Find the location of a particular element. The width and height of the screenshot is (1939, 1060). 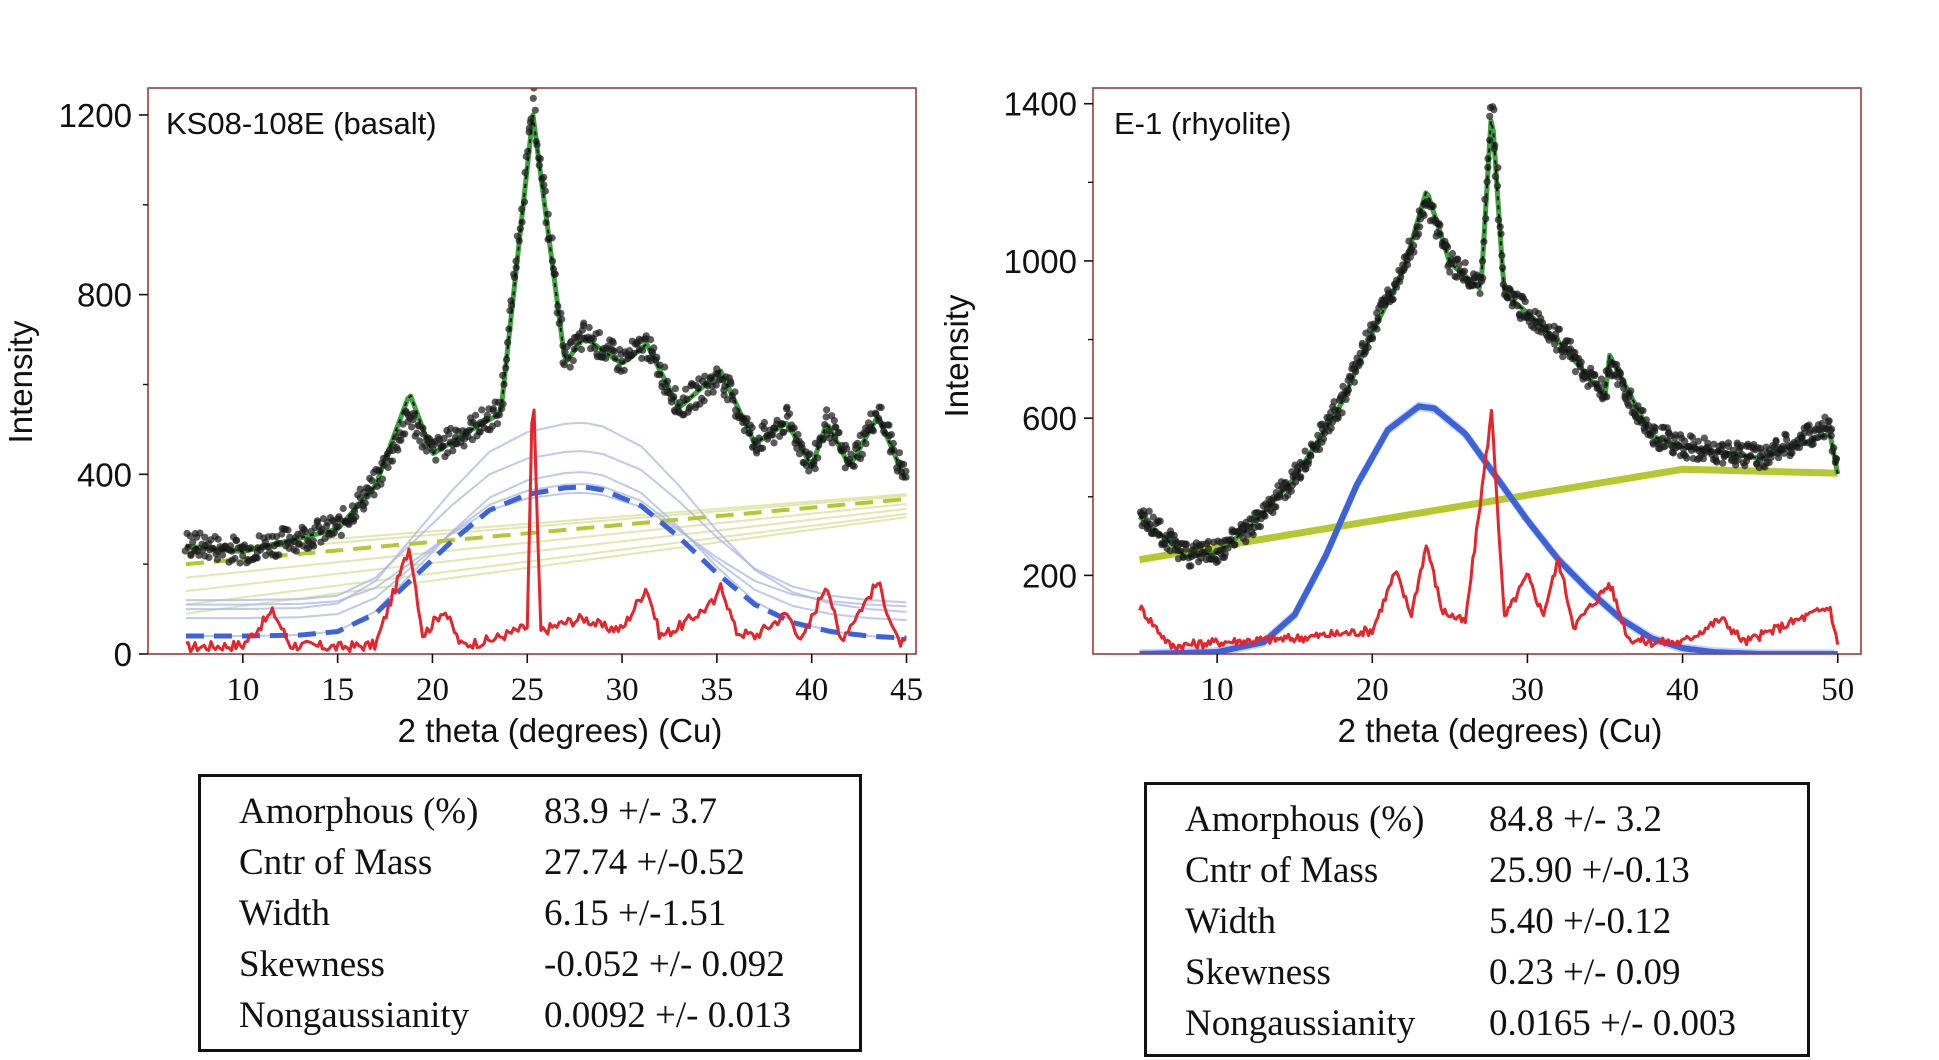

background-line is located at coordinates (1488, 514).